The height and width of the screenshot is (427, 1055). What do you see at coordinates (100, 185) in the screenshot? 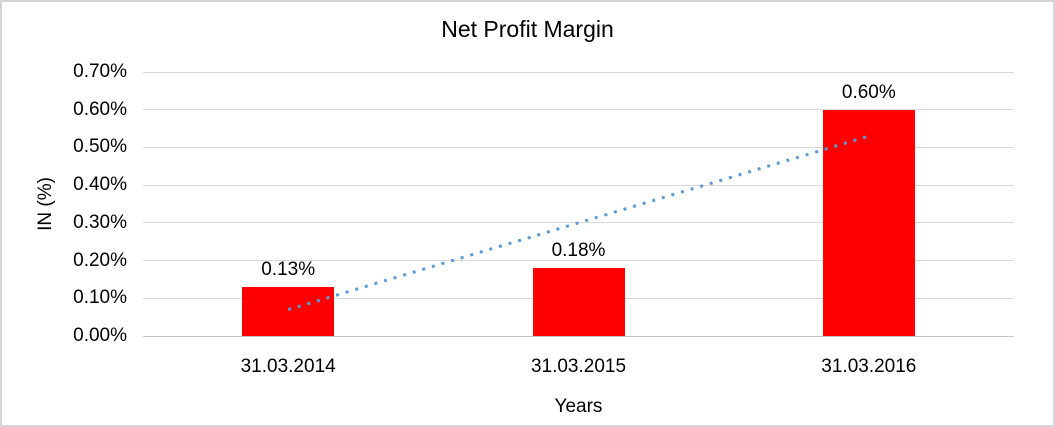
I see `y-tick-label: 0.40%` at bounding box center [100, 185].